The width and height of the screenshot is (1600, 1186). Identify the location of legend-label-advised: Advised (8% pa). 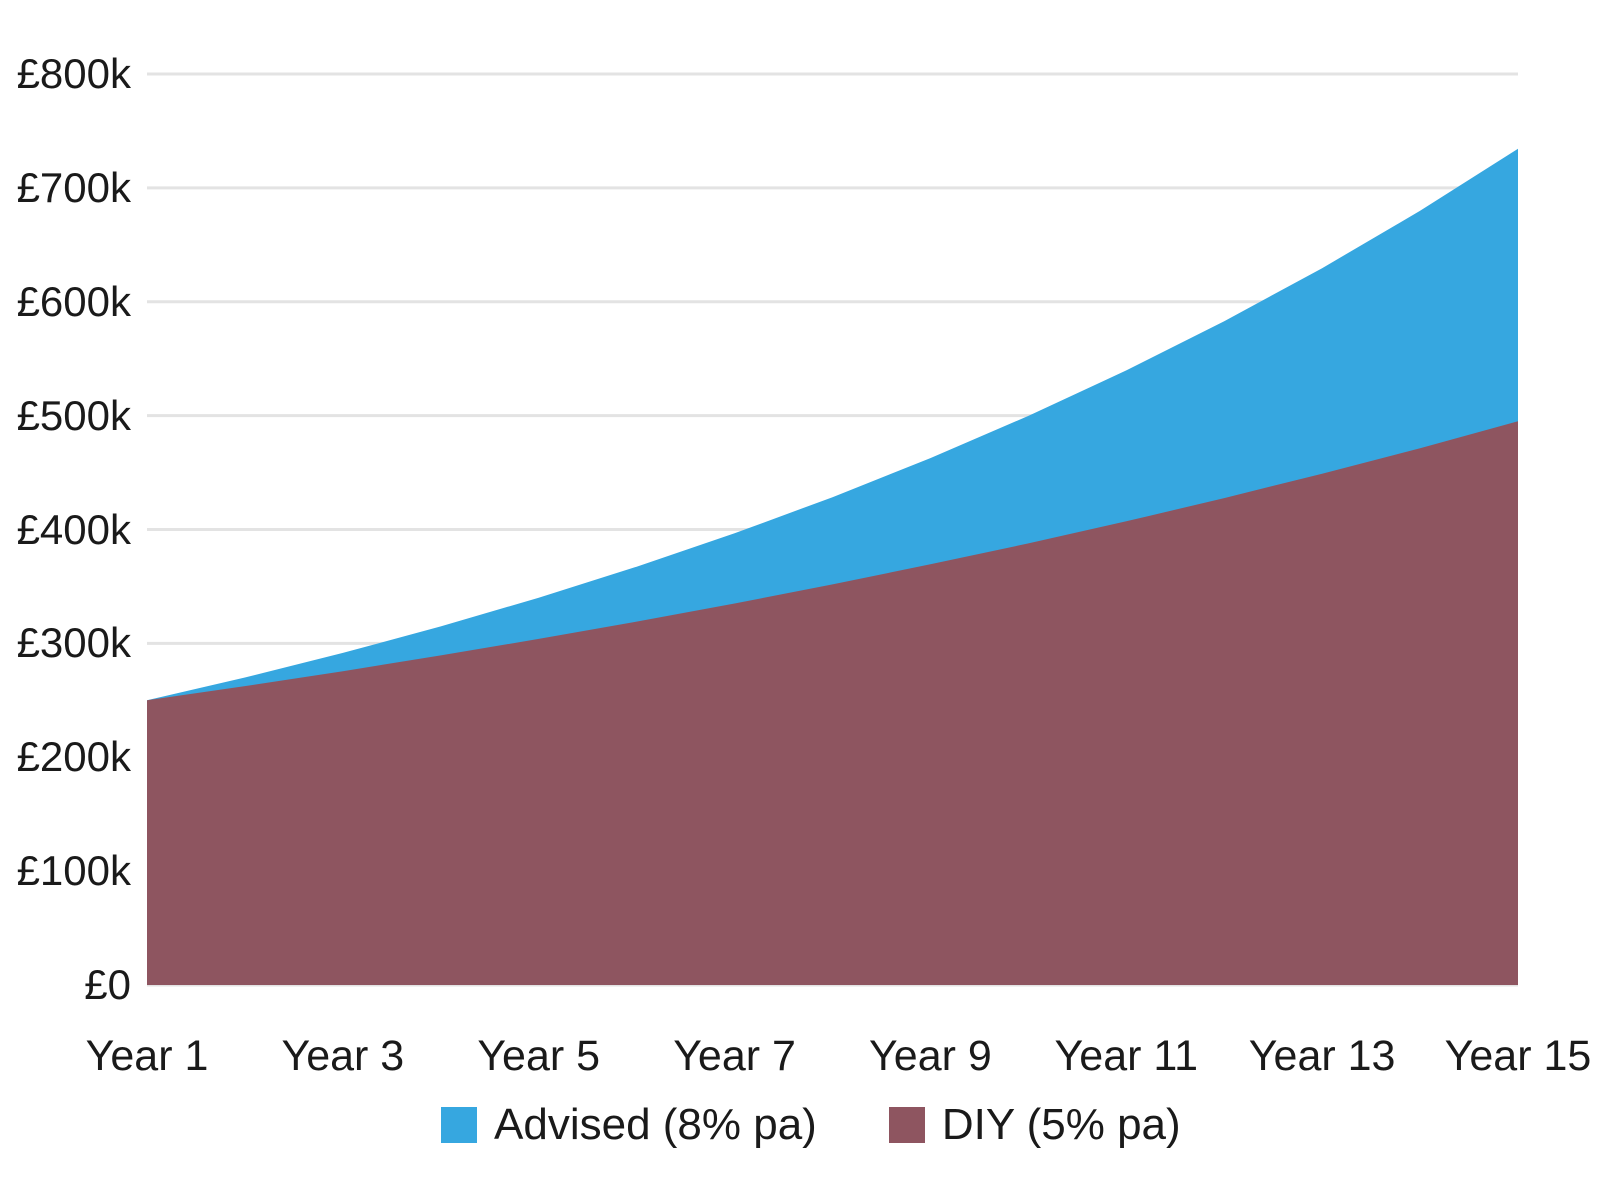
(655, 1124).